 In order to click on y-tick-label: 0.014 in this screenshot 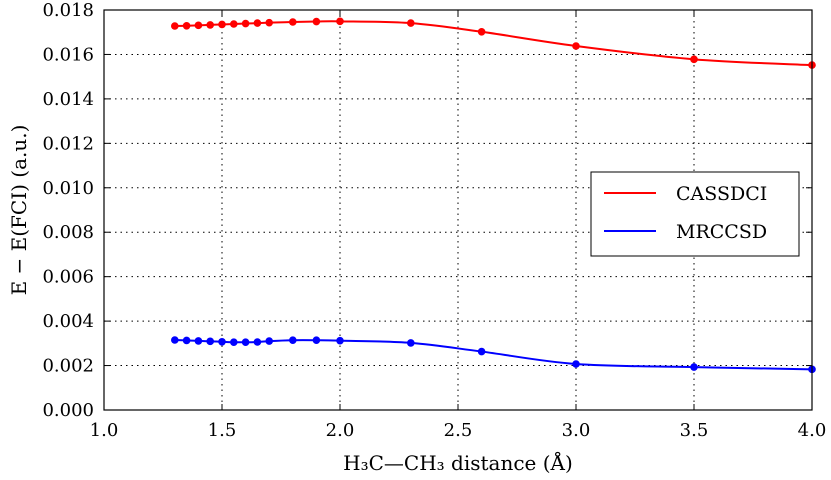, I will do `click(68, 99)`.